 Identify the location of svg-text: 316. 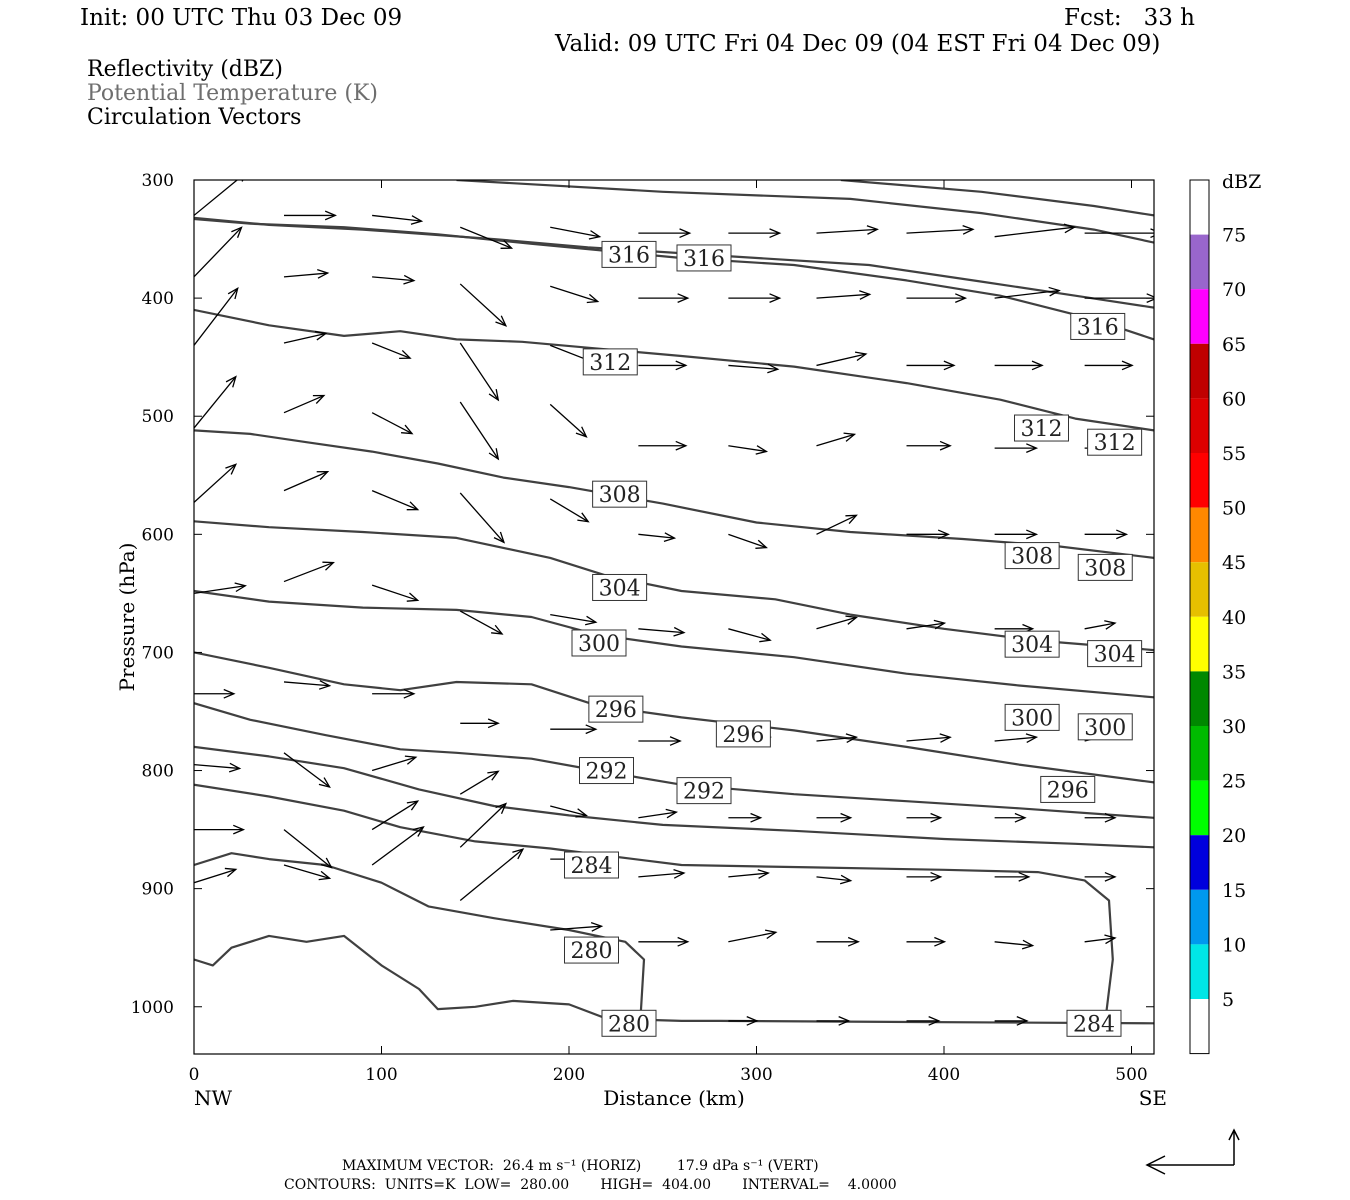
(1098, 327).